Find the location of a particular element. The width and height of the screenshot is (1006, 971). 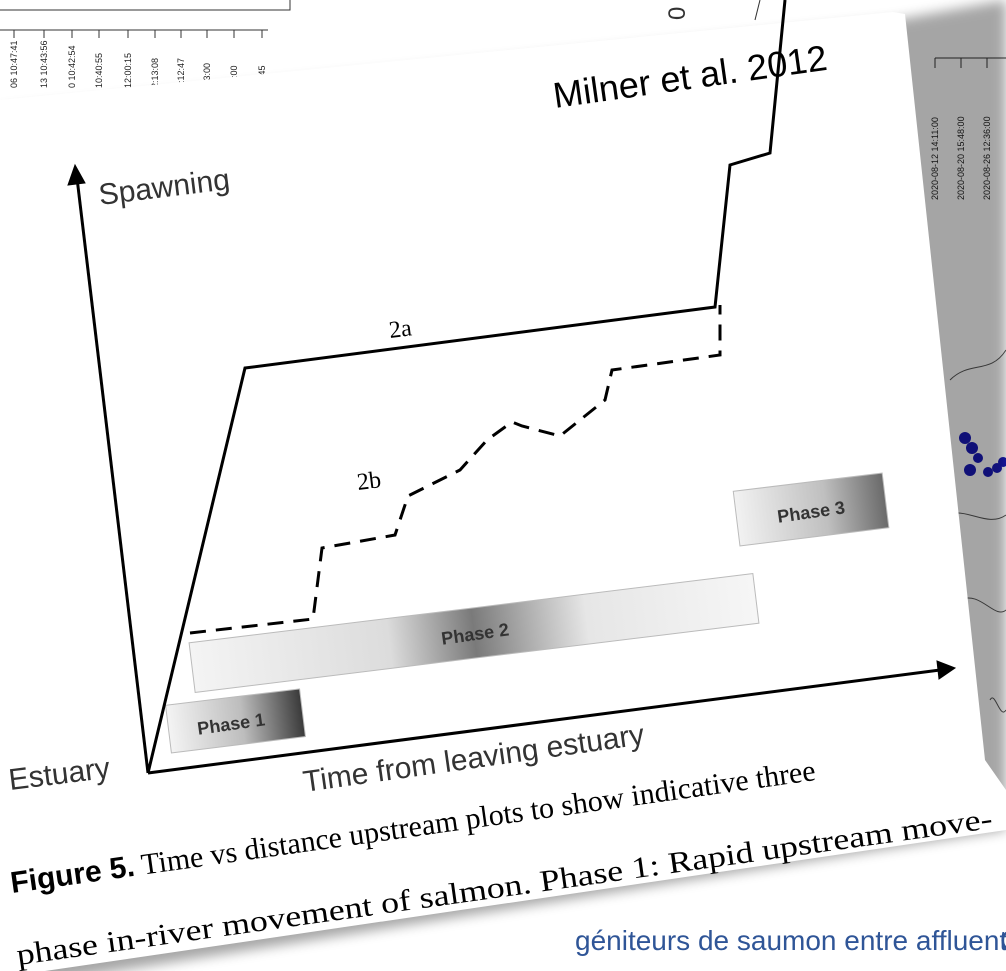

plot-frame is located at coordinates (145, 5).